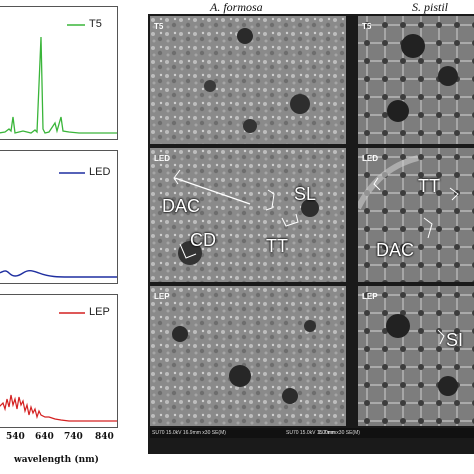  I want to click on column-title-s-pistil: S. pistil, so click(430, 7).